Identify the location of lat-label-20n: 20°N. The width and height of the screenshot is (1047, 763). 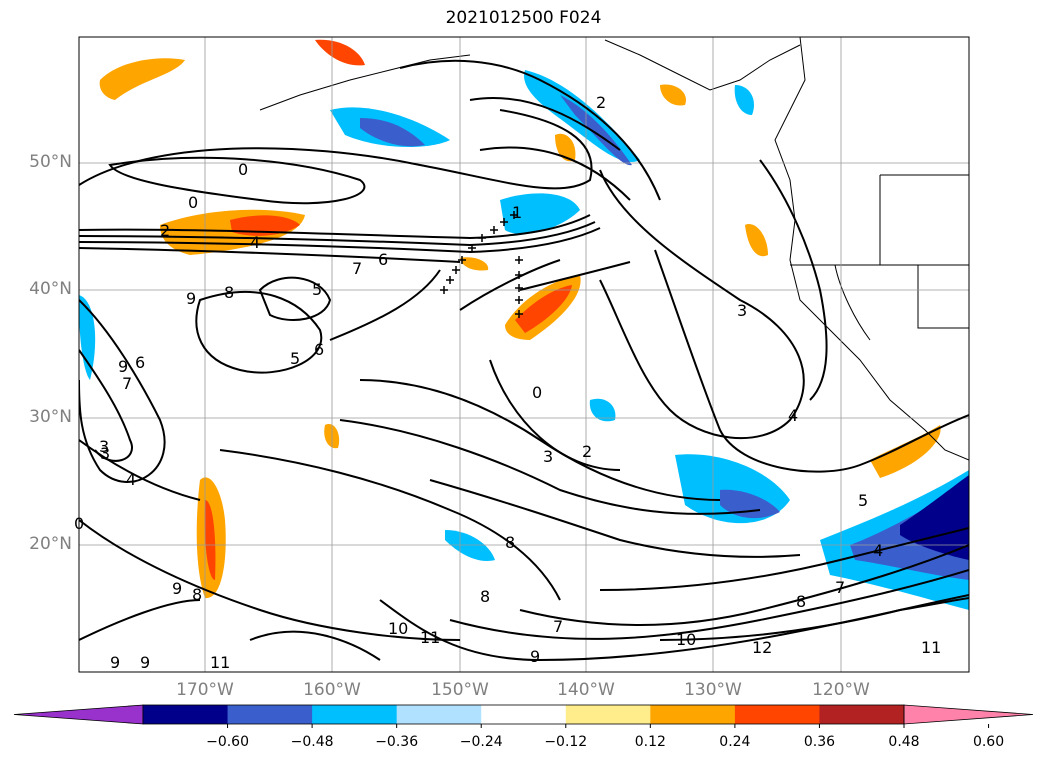
(50, 544).